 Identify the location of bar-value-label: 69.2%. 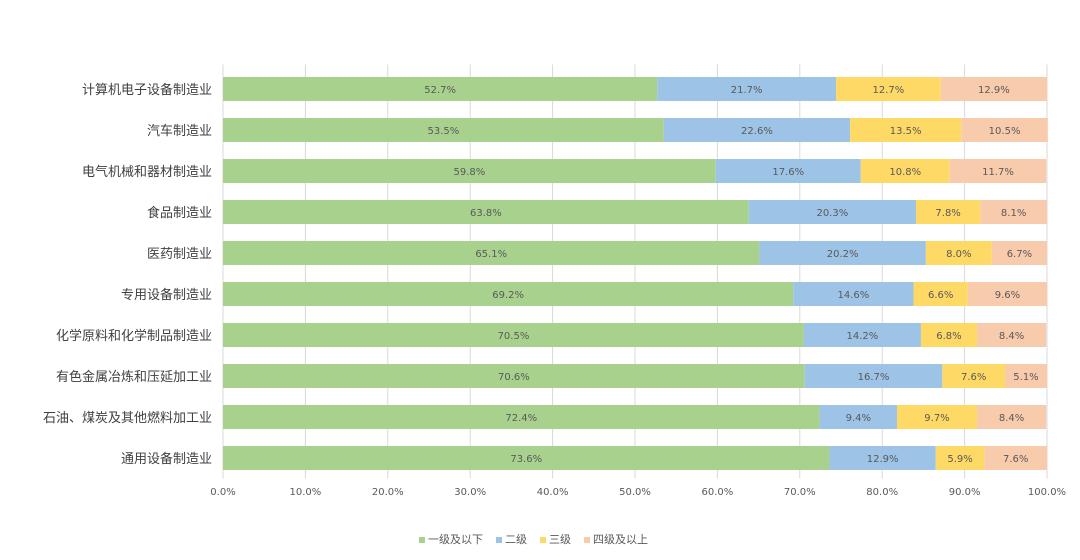
(508, 295).